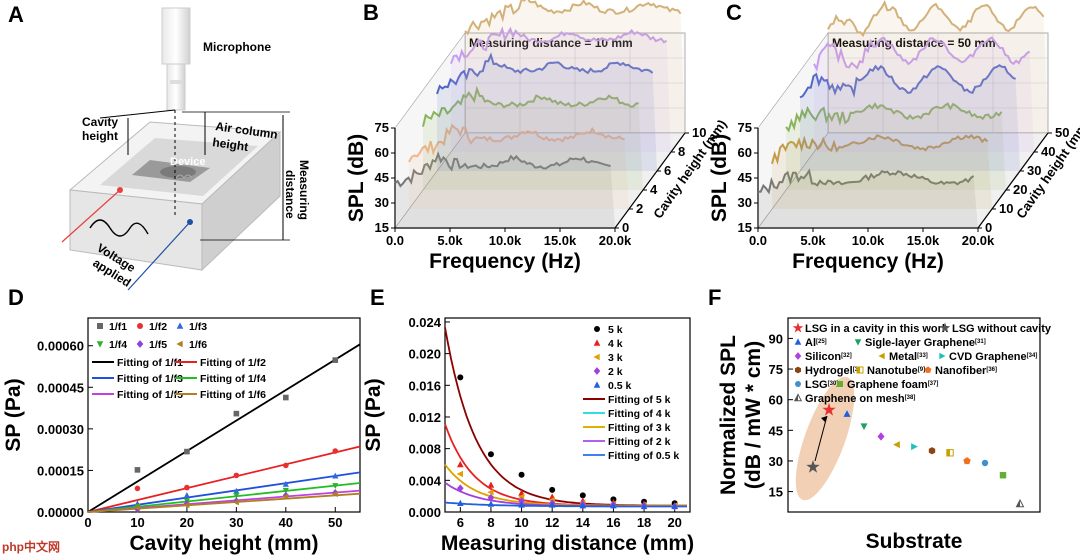  Describe the element at coordinates (236, 522) in the screenshot. I see `x-tick-label: 30` at that location.